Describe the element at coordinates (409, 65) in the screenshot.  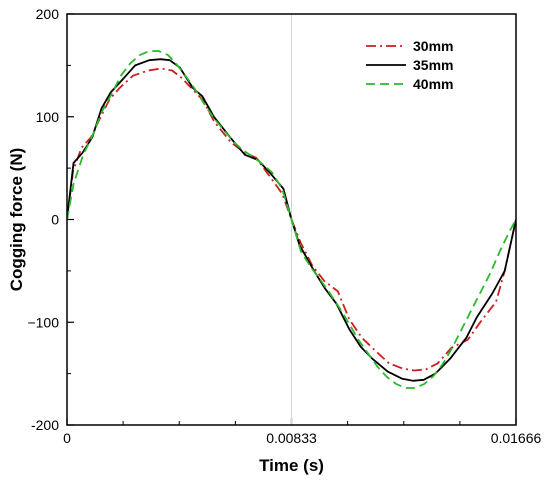
I see `legend: 30mm 35mm 40mm` at that location.